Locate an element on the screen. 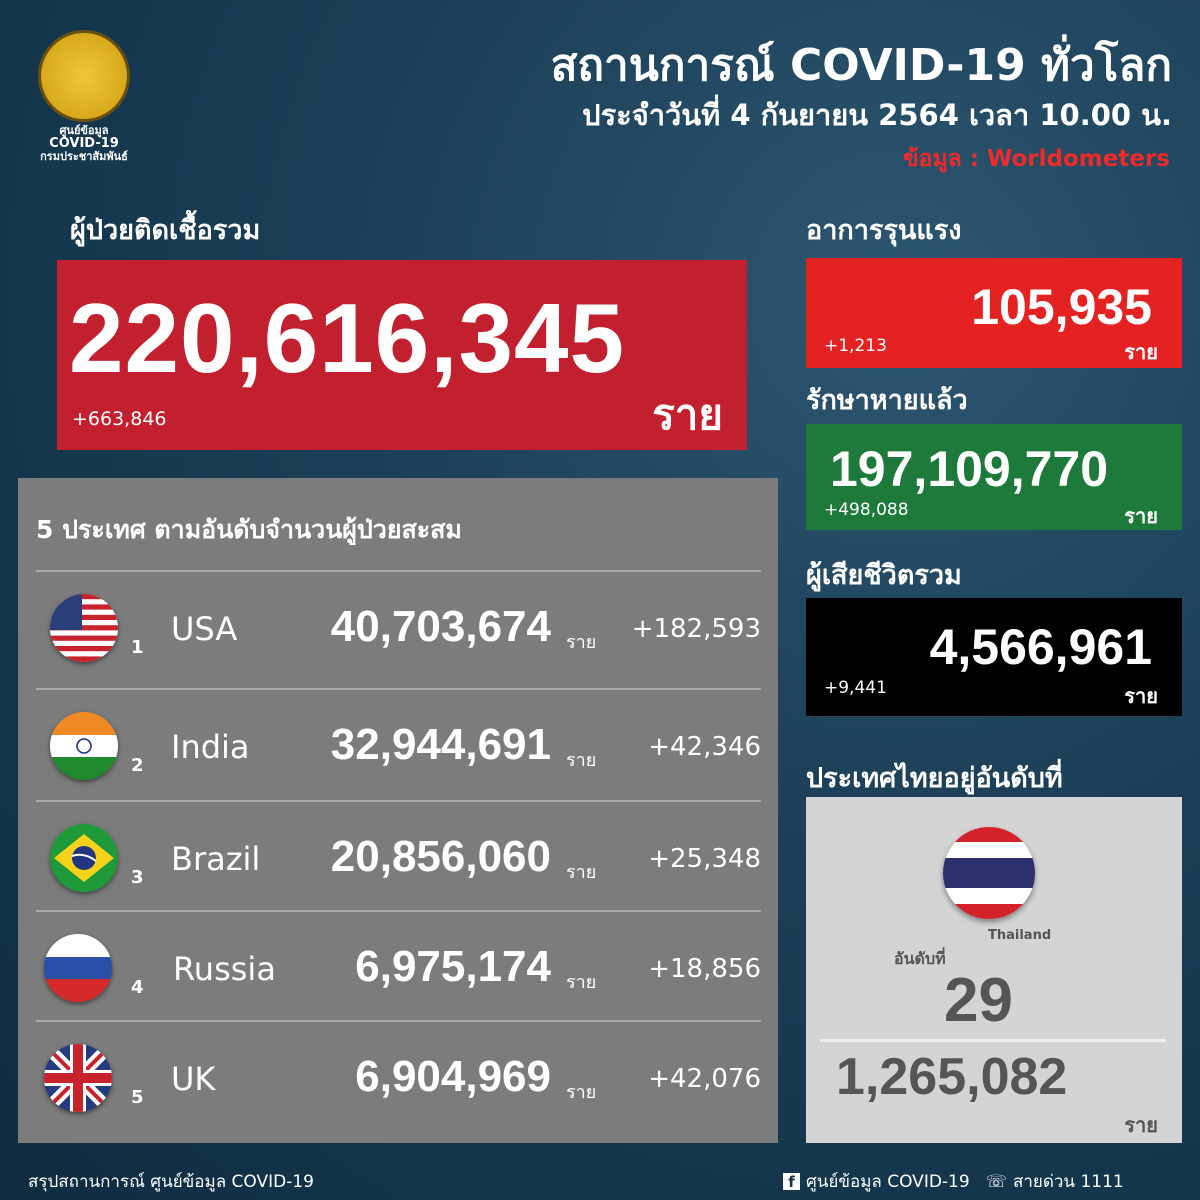 This screenshot has width=1200, height=1200. country-name: USA is located at coordinates (204, 629).